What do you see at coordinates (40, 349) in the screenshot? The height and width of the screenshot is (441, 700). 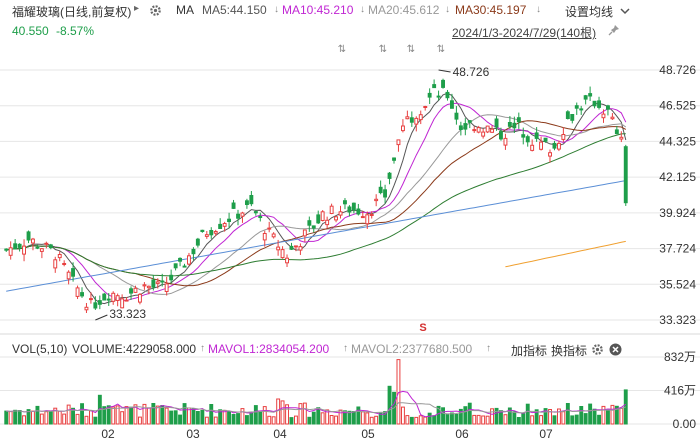 I see `vol-title: VOL(5,10)` at bounding box center [40, 349].